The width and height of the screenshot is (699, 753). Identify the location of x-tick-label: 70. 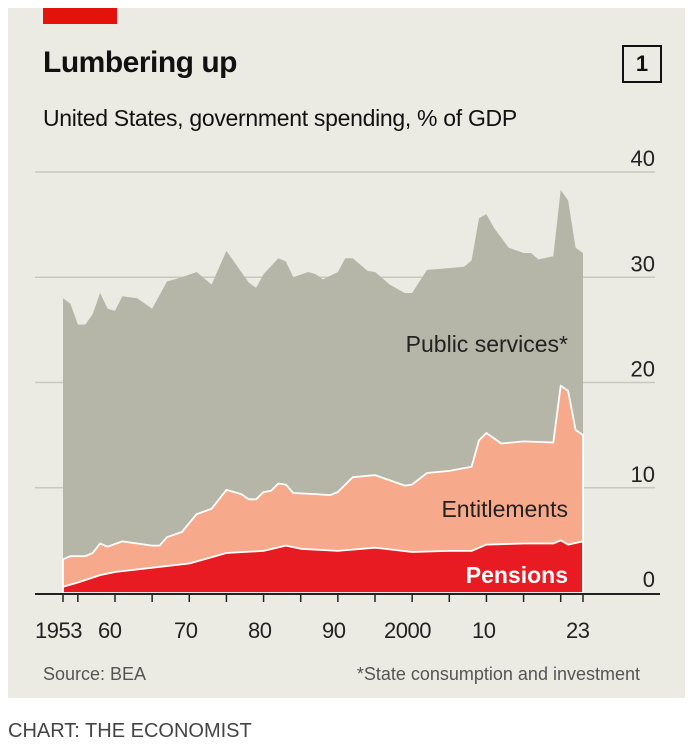
(186, 630).